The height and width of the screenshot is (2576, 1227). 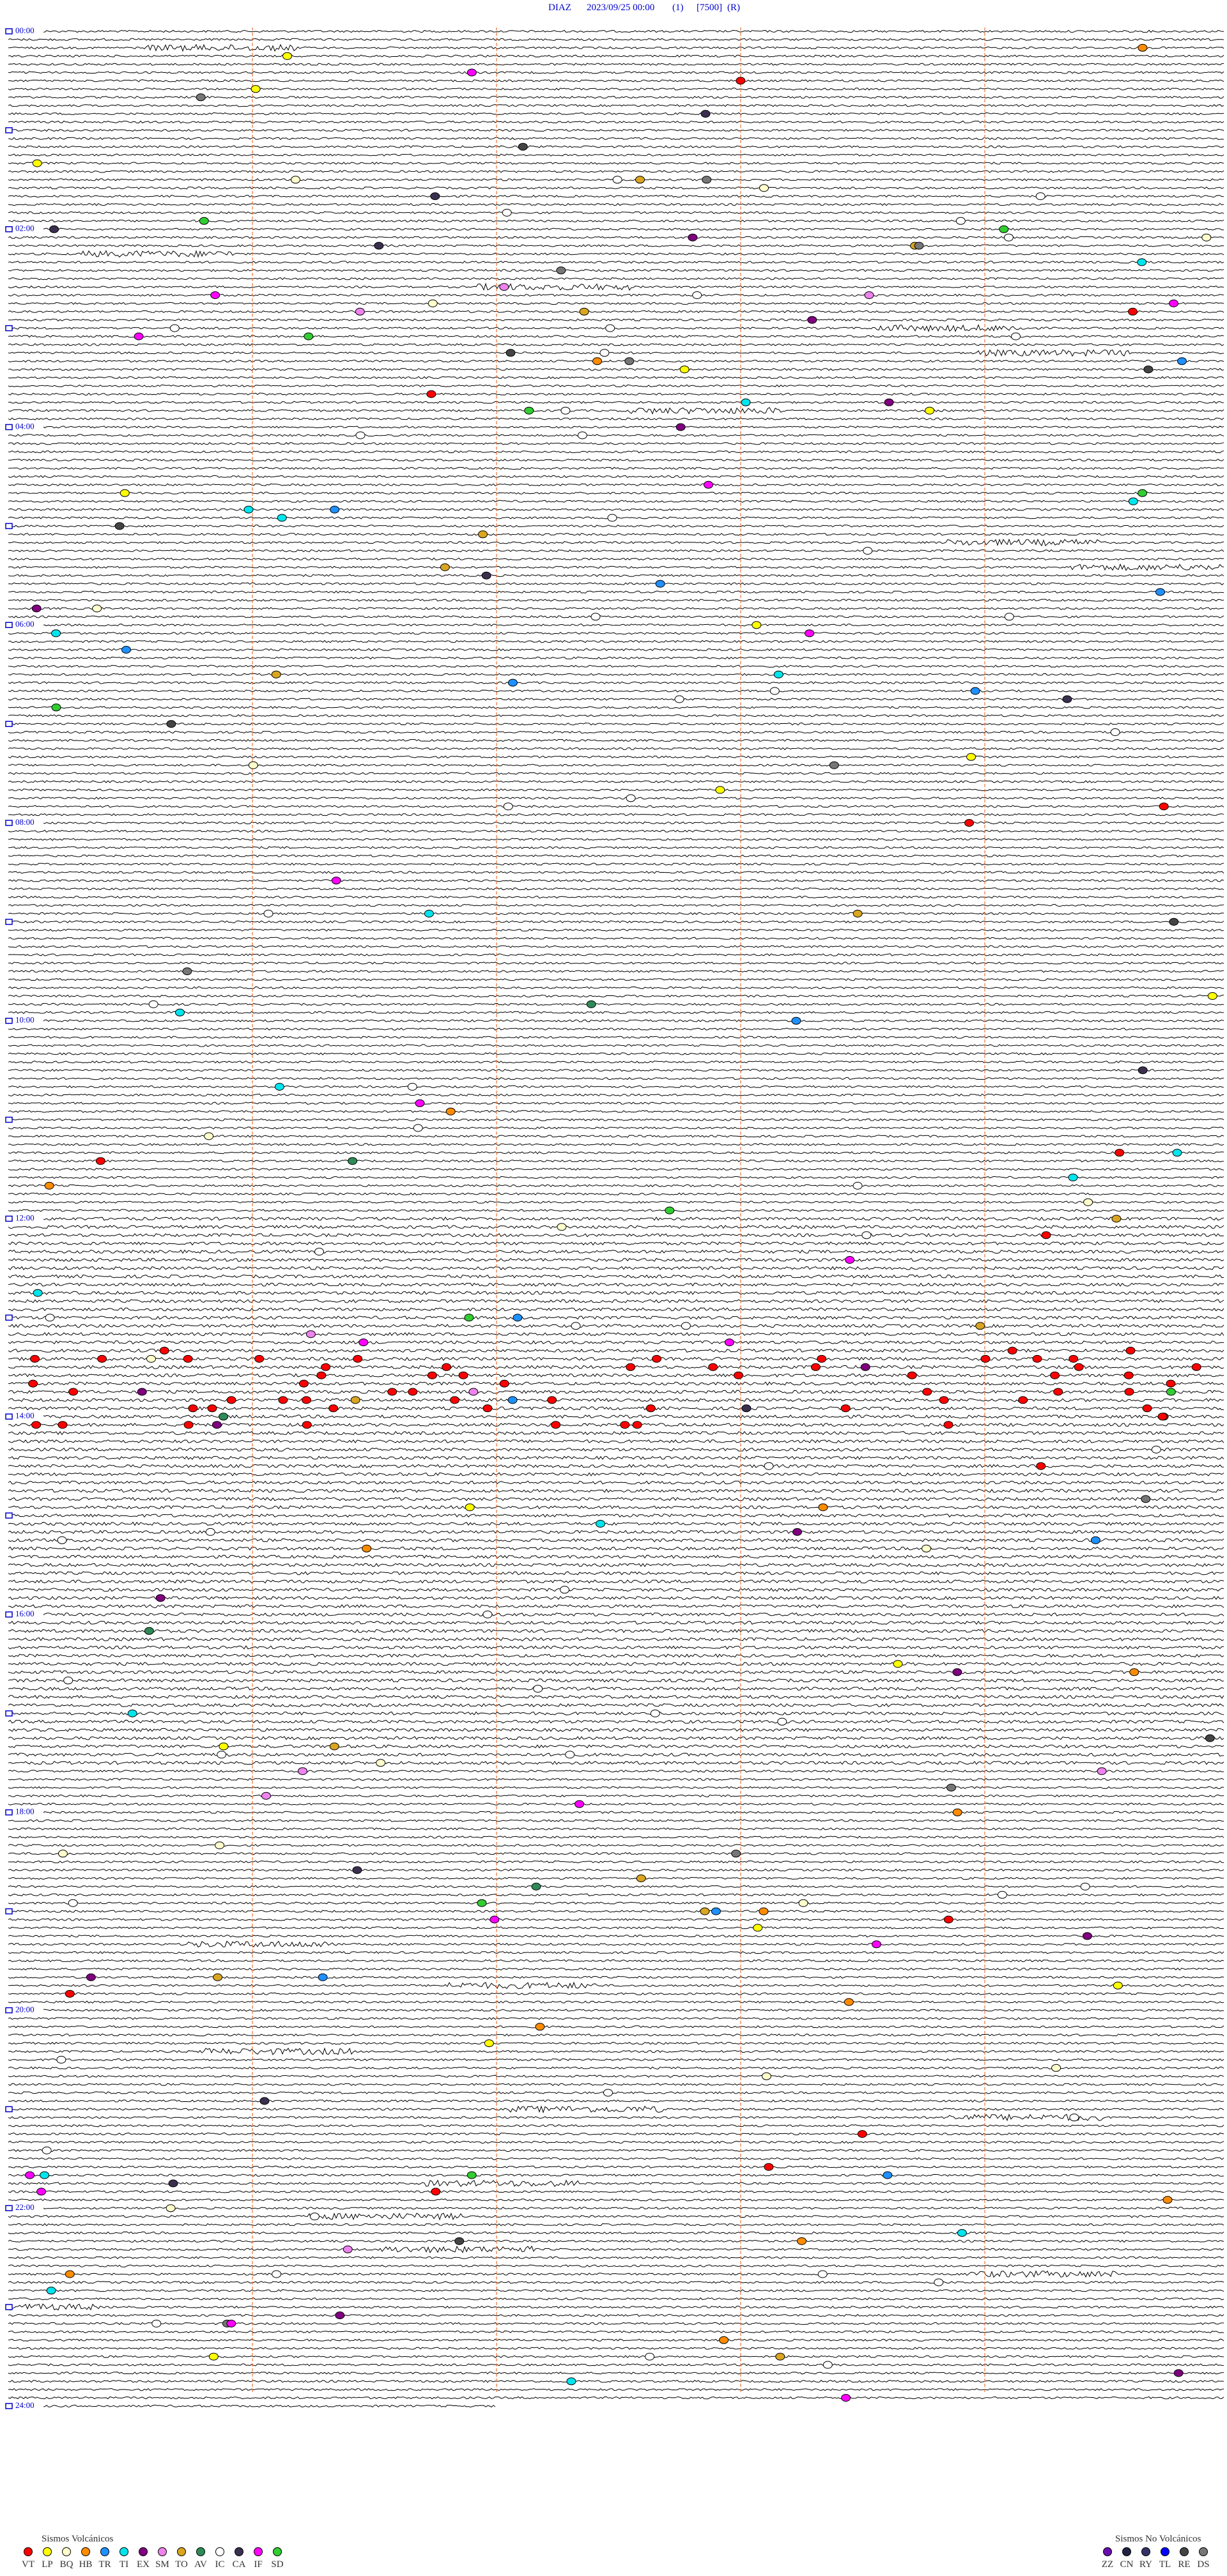 What do you see at coordinates (220, 2564) in the screenshot?
I see `legend-code: IC` at bounding box center [220, 2564].